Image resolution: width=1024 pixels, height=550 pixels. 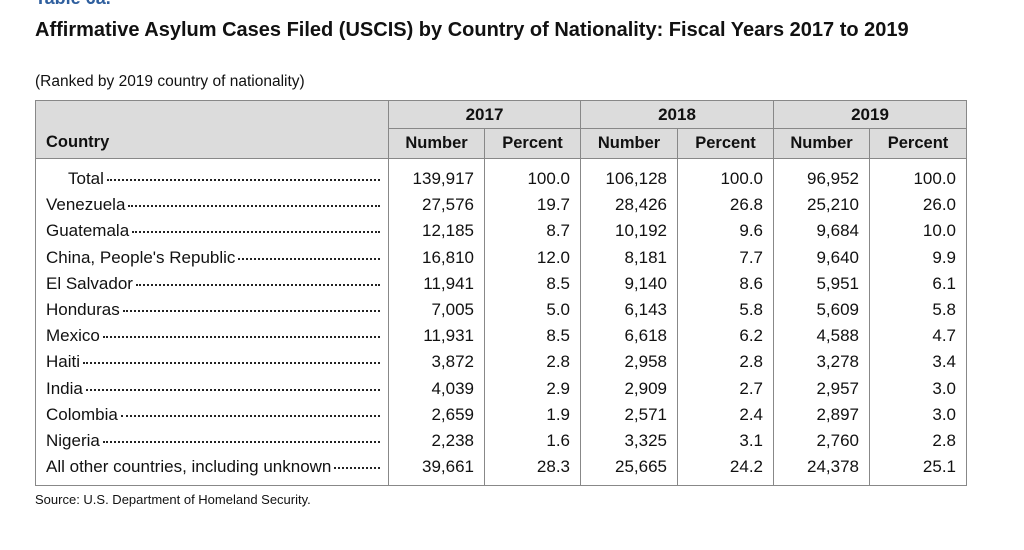 I want to click on country-cell: Honduras, so click(x=212, y=310).